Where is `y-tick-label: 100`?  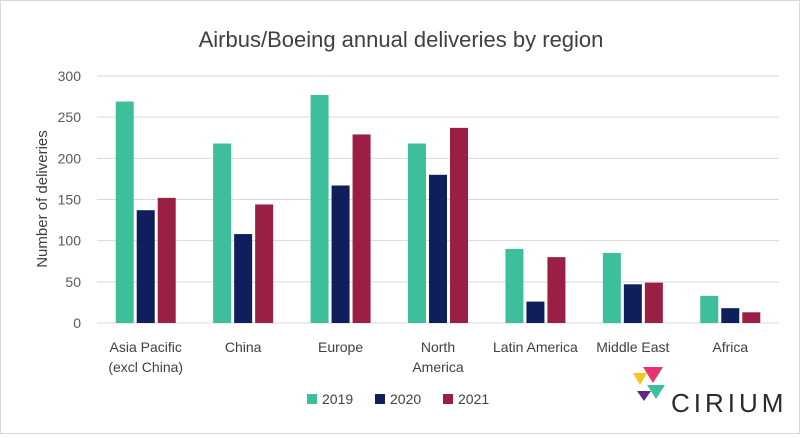 y-tick-label: 100 is located at coordinates (70, 241).